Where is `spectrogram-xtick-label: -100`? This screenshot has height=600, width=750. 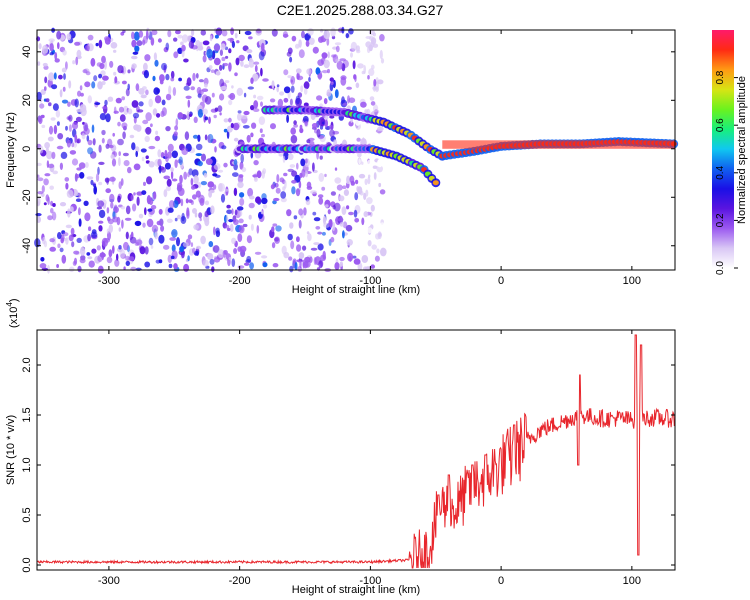 spectrogram-xtick-label: -100 is located at coordinates (370, 281).